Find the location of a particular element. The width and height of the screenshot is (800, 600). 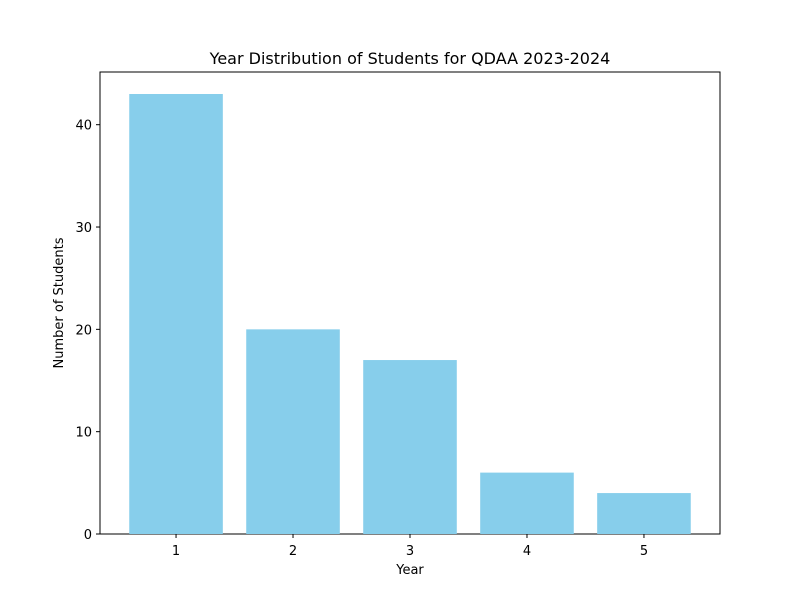

y-axis-label: Number of Students is located at coordinates (59, 302).